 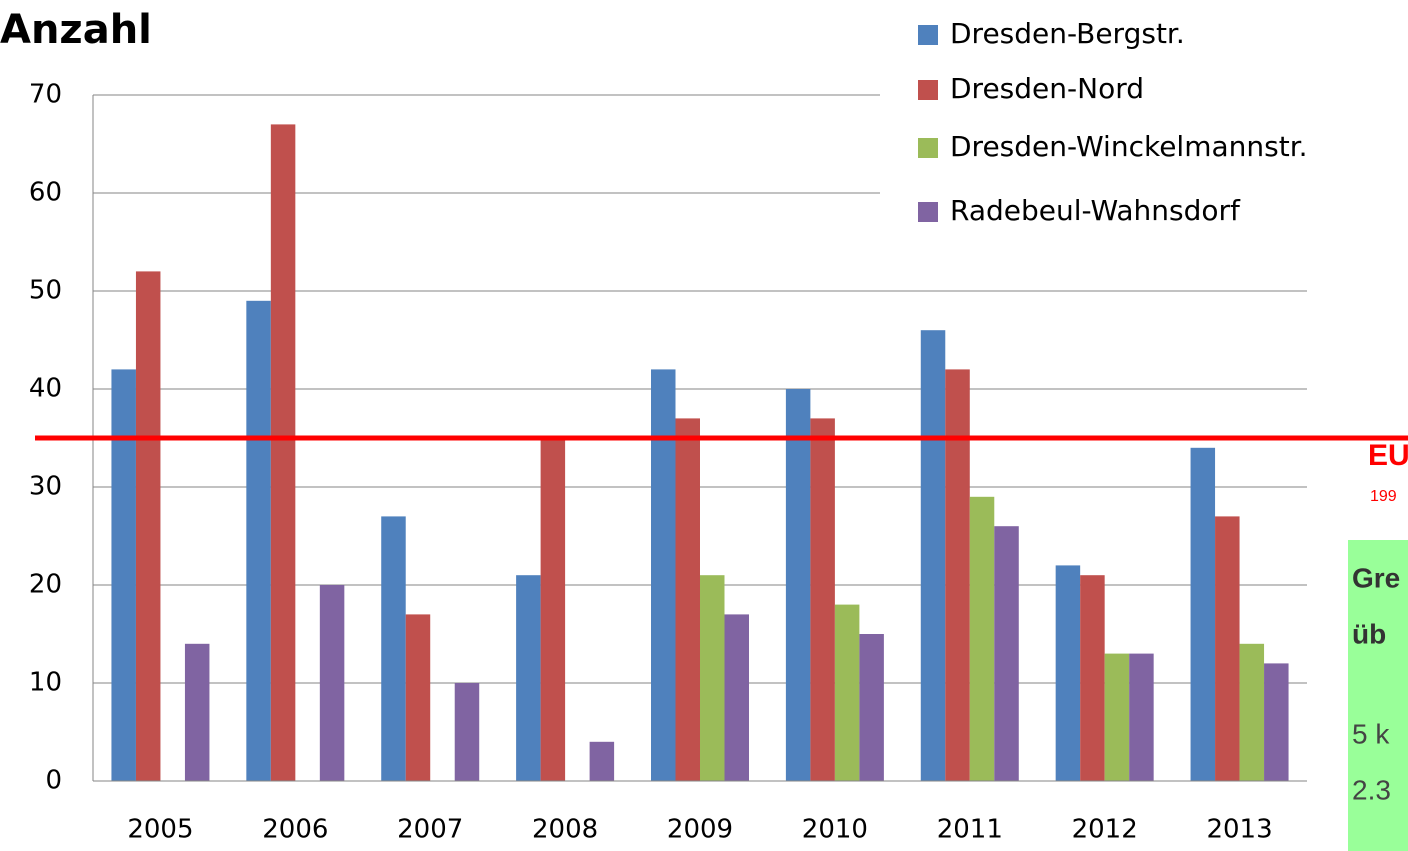 What do you see at coordinates (1047, 88) in the screenshot?
I see `legend-label: Dresden-Nord` at bounding box center [1047, 88].